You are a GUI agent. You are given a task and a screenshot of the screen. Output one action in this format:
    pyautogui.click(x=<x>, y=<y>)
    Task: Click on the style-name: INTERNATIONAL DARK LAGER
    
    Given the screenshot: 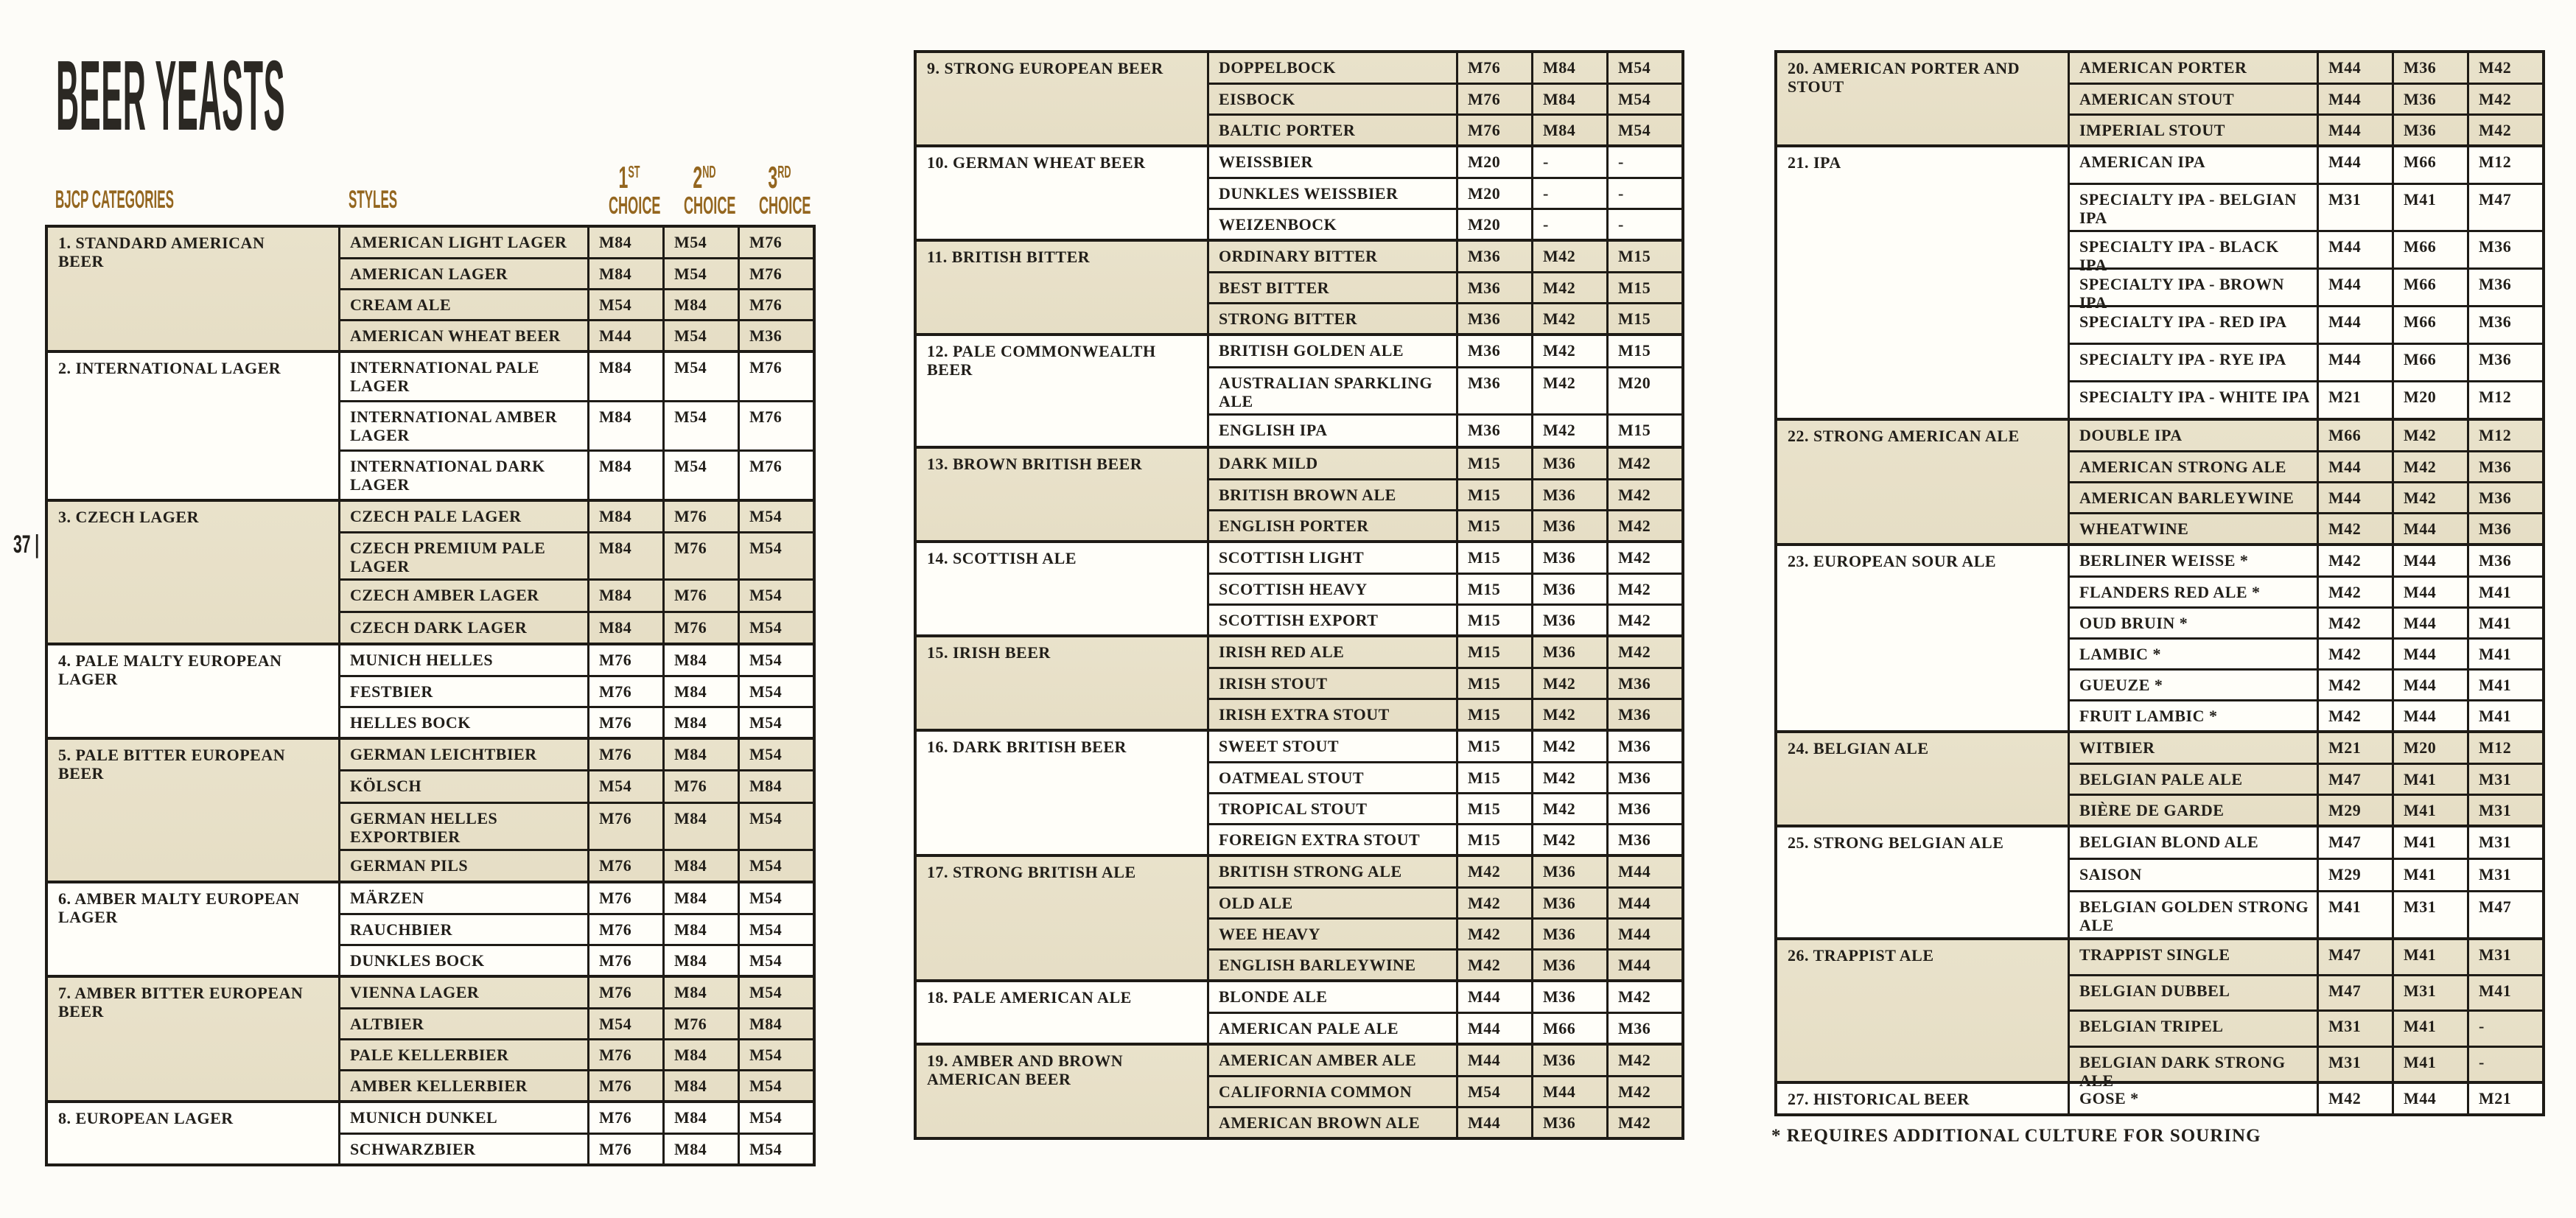 What is the action you would take?
    pyautogui.click(x=447, y=475)
    